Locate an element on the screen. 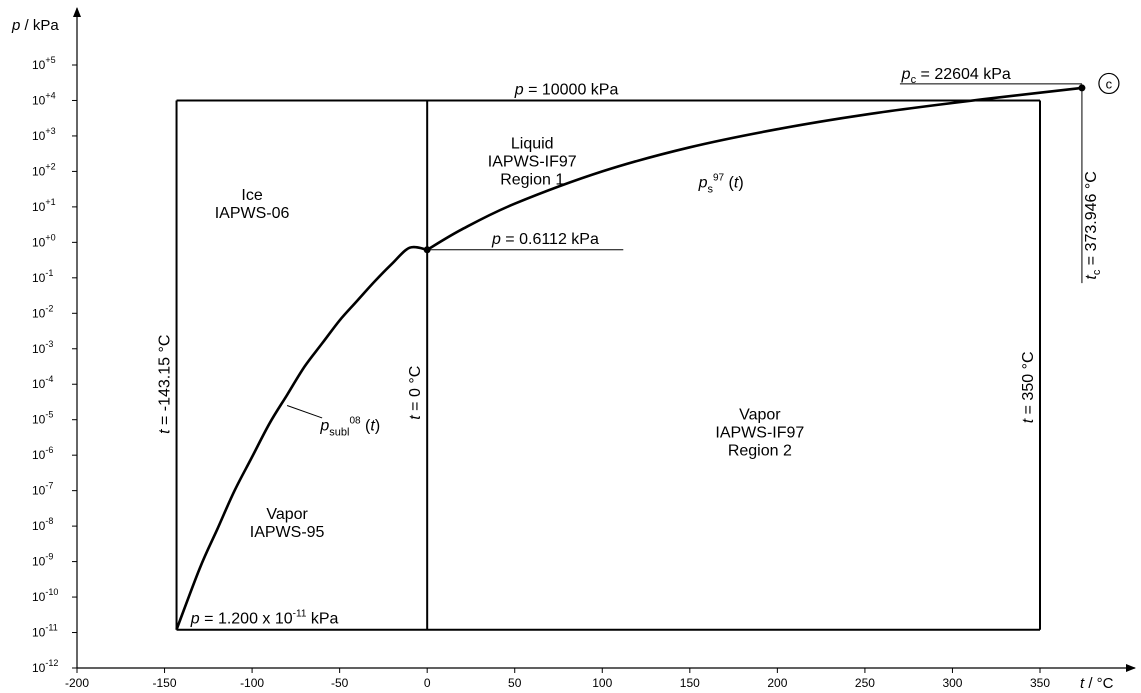 The height and width of the screenshot is (693, 1141). region-liquid-label-line3: Region 1 is located at coordinates (532, 179).